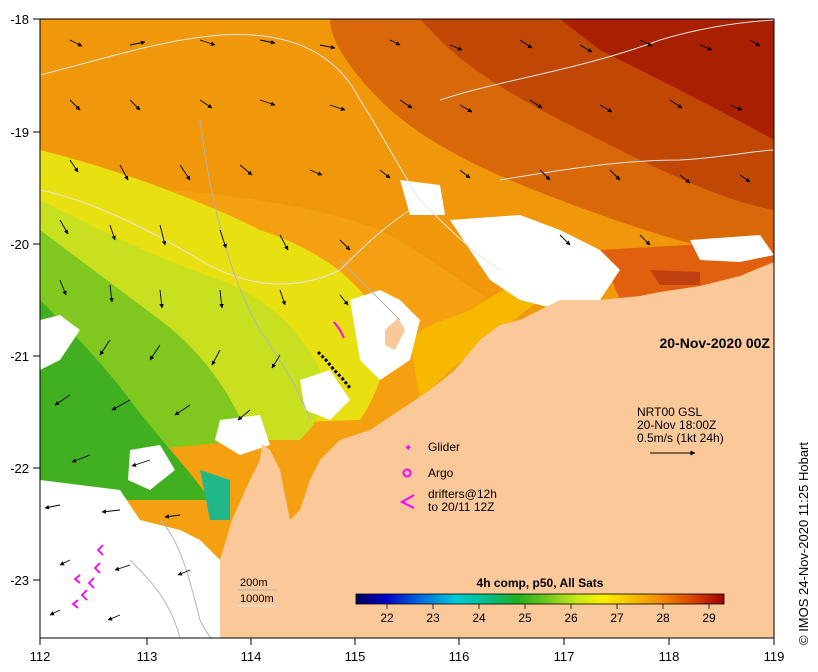  What do you see at coordinates (19, 356) in the screenshot?
I see `y-tick-label: -21` at bounding box center [19, 356].